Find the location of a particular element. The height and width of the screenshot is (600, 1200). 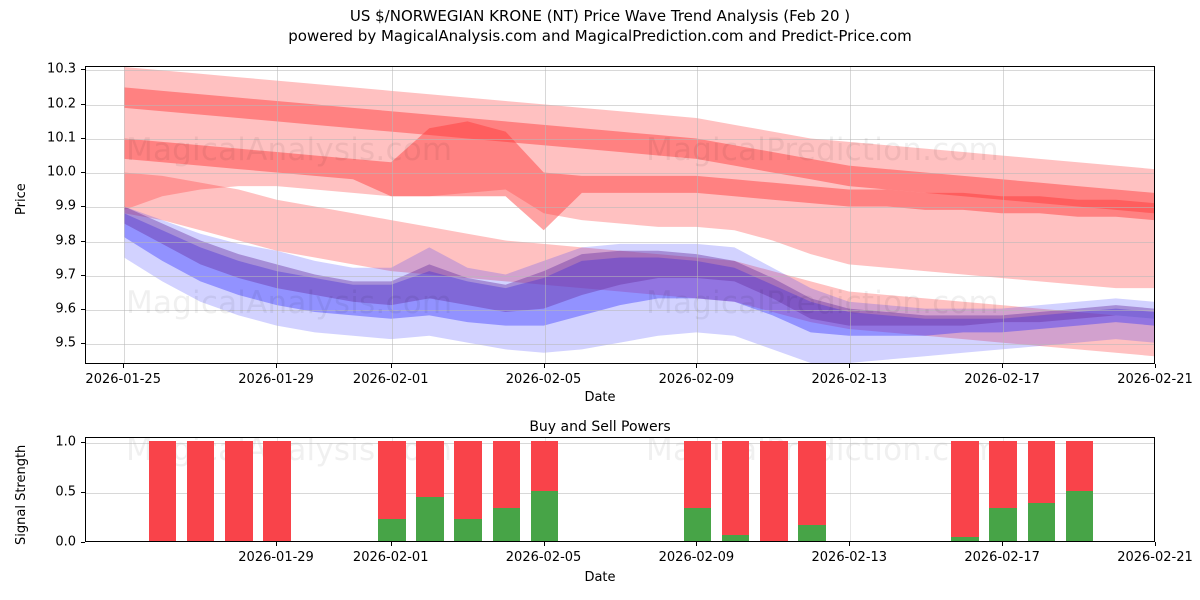

price-axis-y-label: Price is located at coordinates (21, 199).